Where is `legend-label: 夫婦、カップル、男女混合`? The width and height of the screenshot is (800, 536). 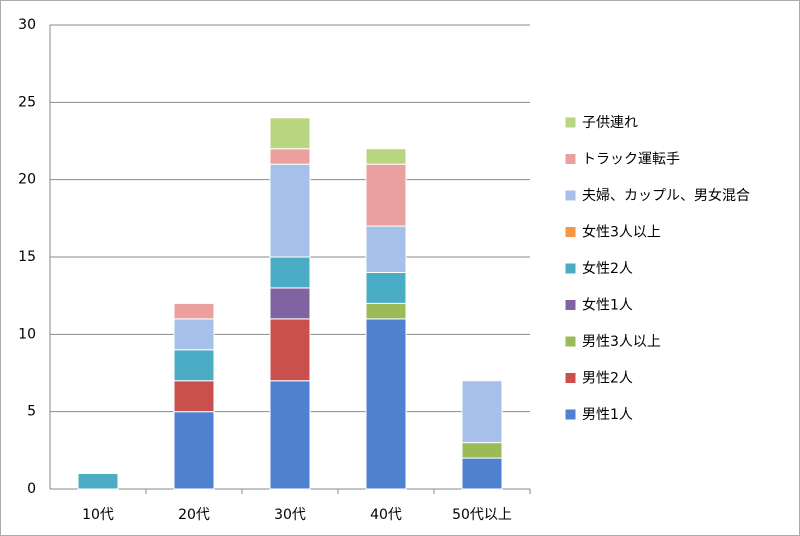 legend-label: 夫婦、カップル、男女混合 is located at coordinates (666, 195).